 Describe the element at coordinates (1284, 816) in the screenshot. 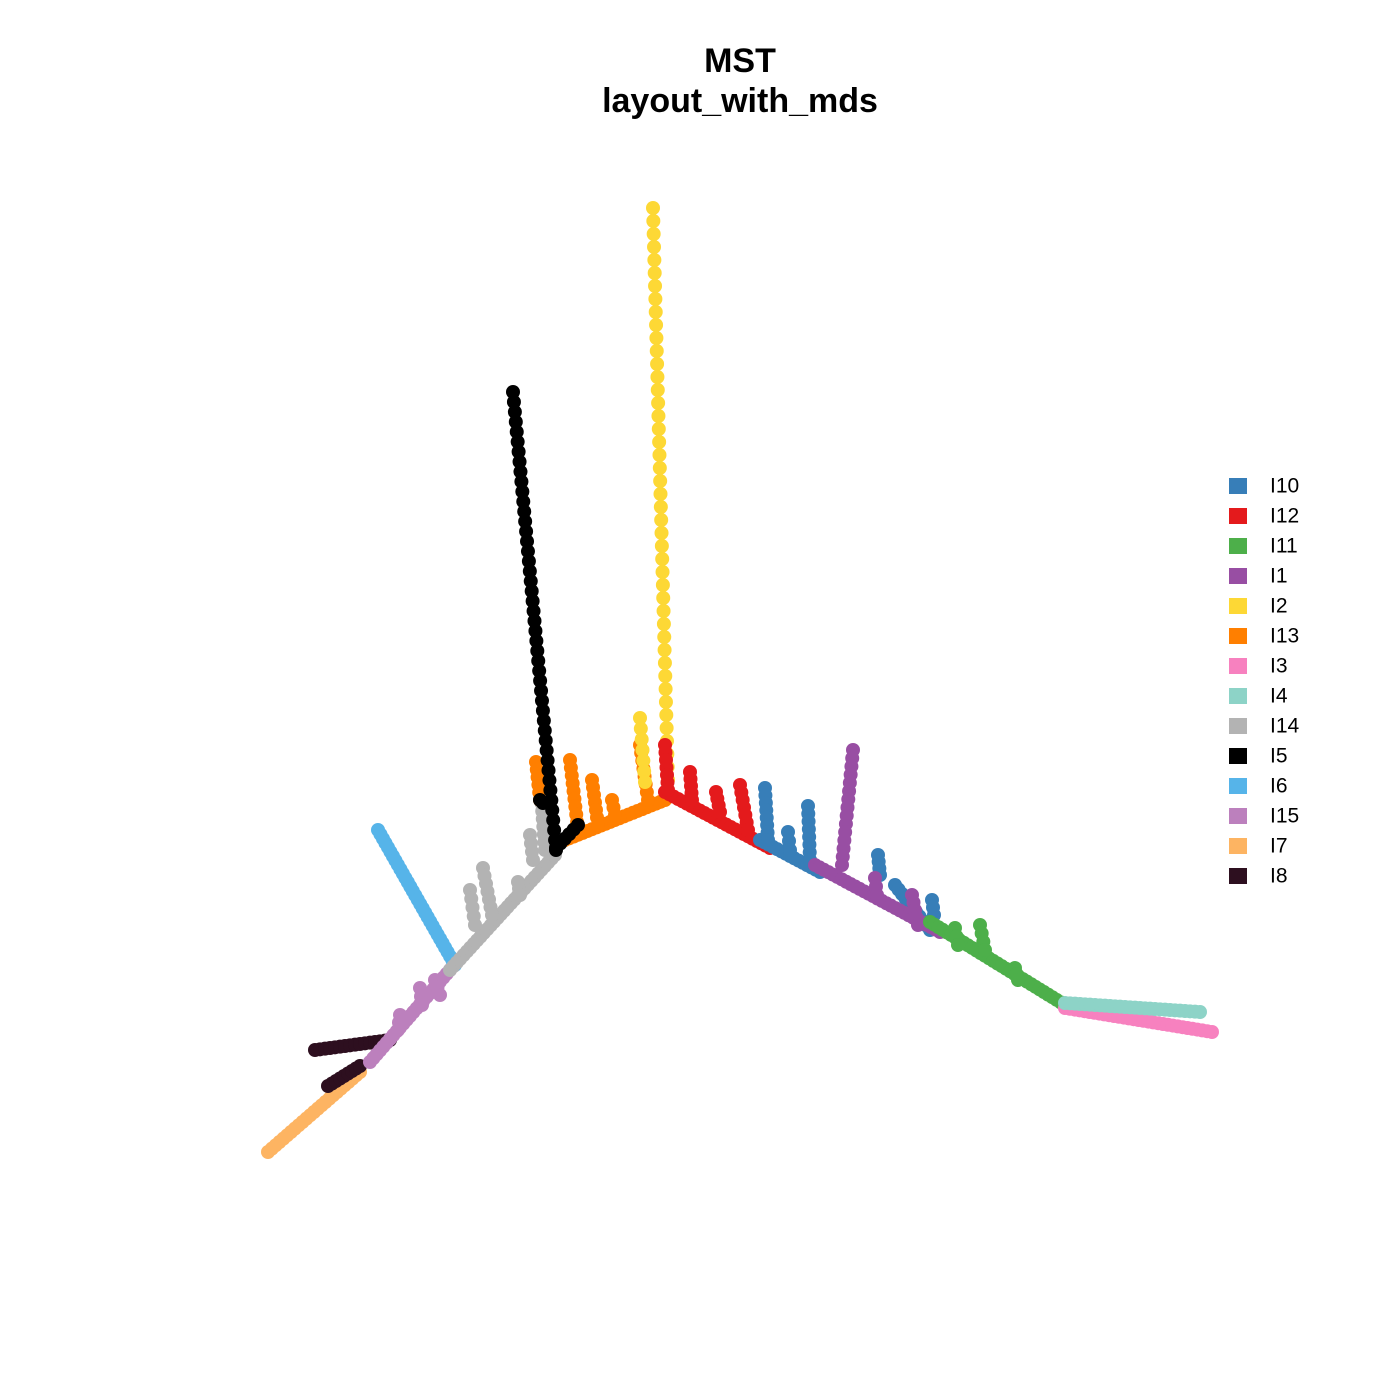

I see `legend-label: I15` at that location.